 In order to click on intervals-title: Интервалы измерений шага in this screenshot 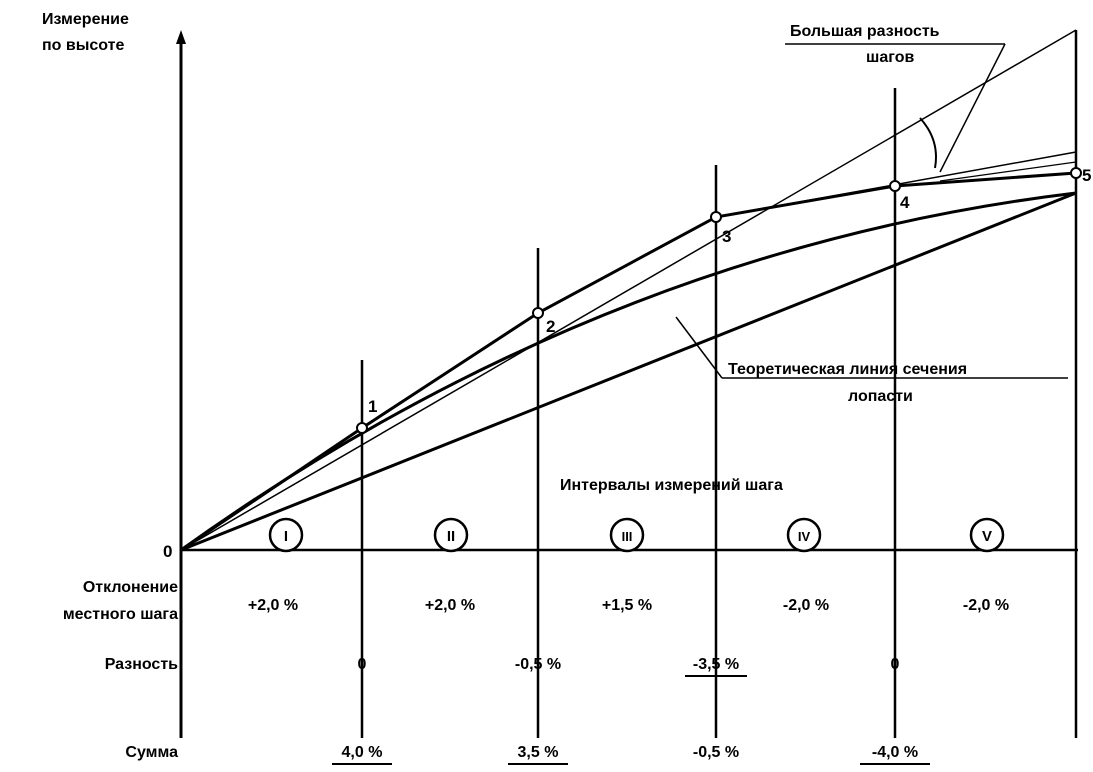, I will do `click(671, 485)`.